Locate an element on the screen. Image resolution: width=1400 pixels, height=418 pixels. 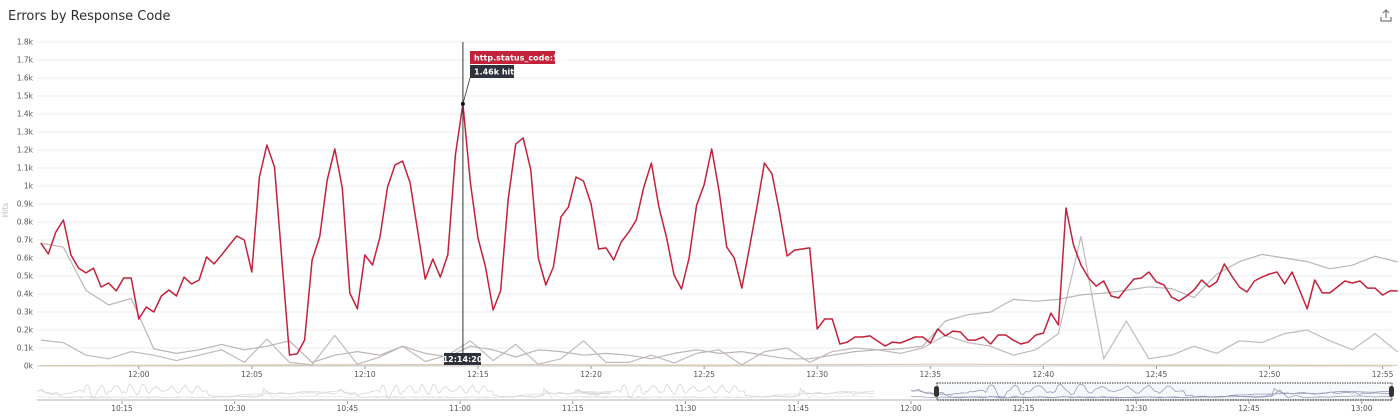
navigator-handle-right is located at coordinates (1391, 391).